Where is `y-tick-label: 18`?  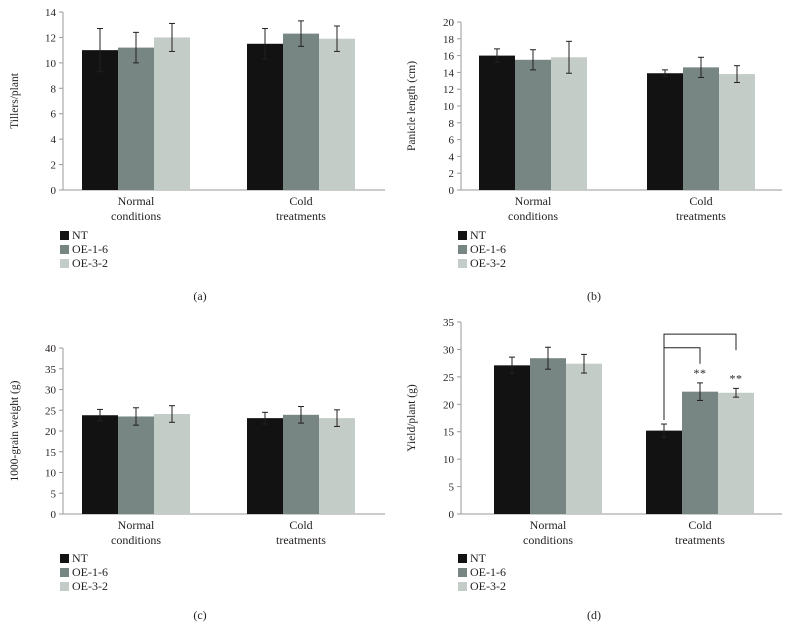 y-tick-label: 18 is located at coordinates (449, 40).